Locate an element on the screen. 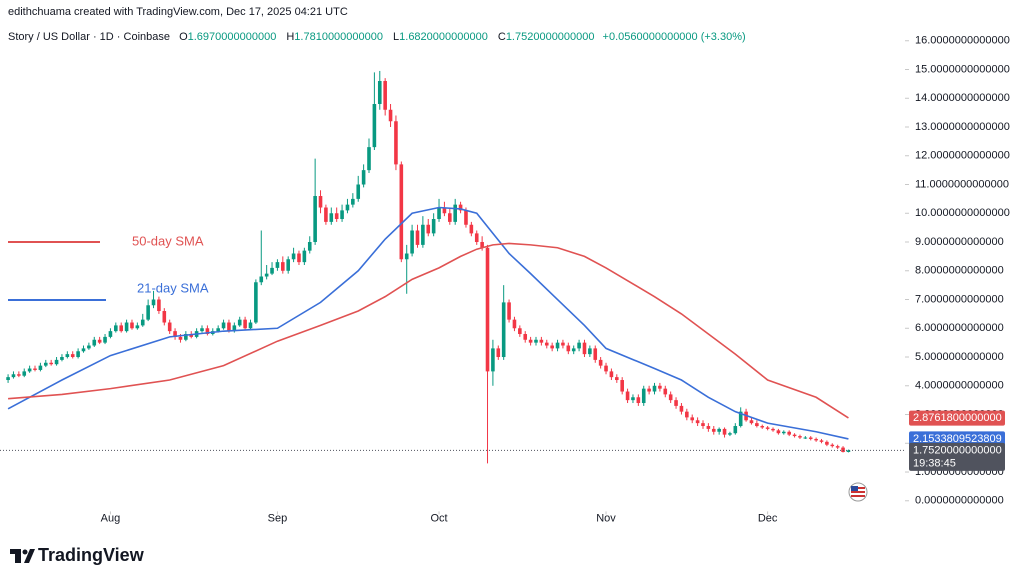  price-badge-label: 2.1533809523809 is located at coordinates (957, 439).